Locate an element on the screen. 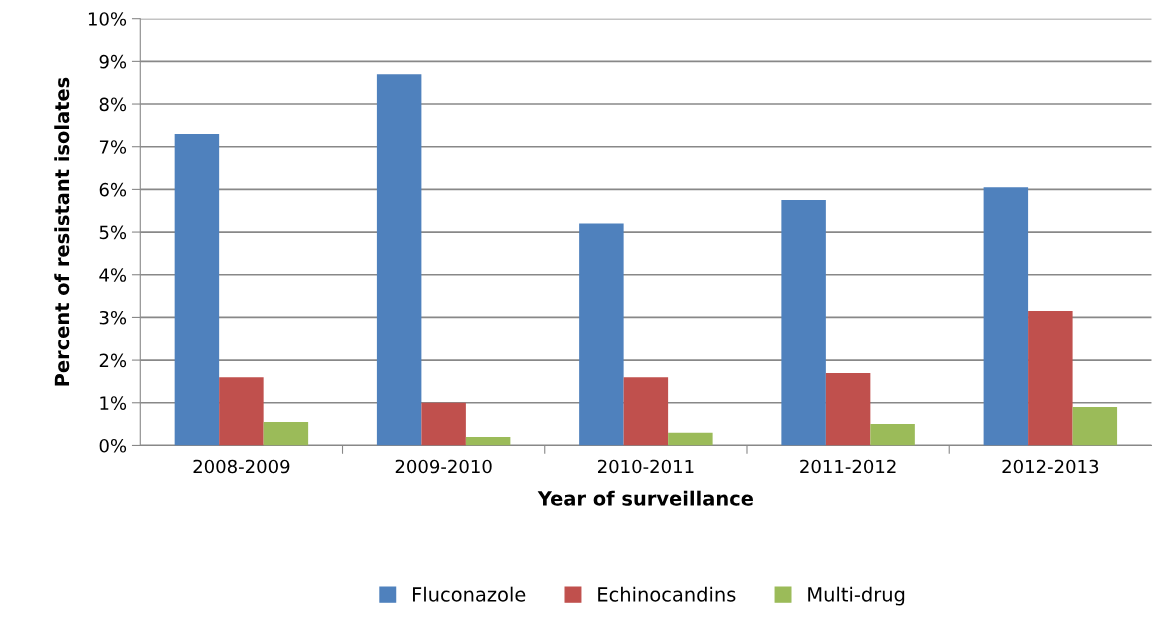  y-axis-title: Percent of resistant isolates is located at coordinates (62, 231).